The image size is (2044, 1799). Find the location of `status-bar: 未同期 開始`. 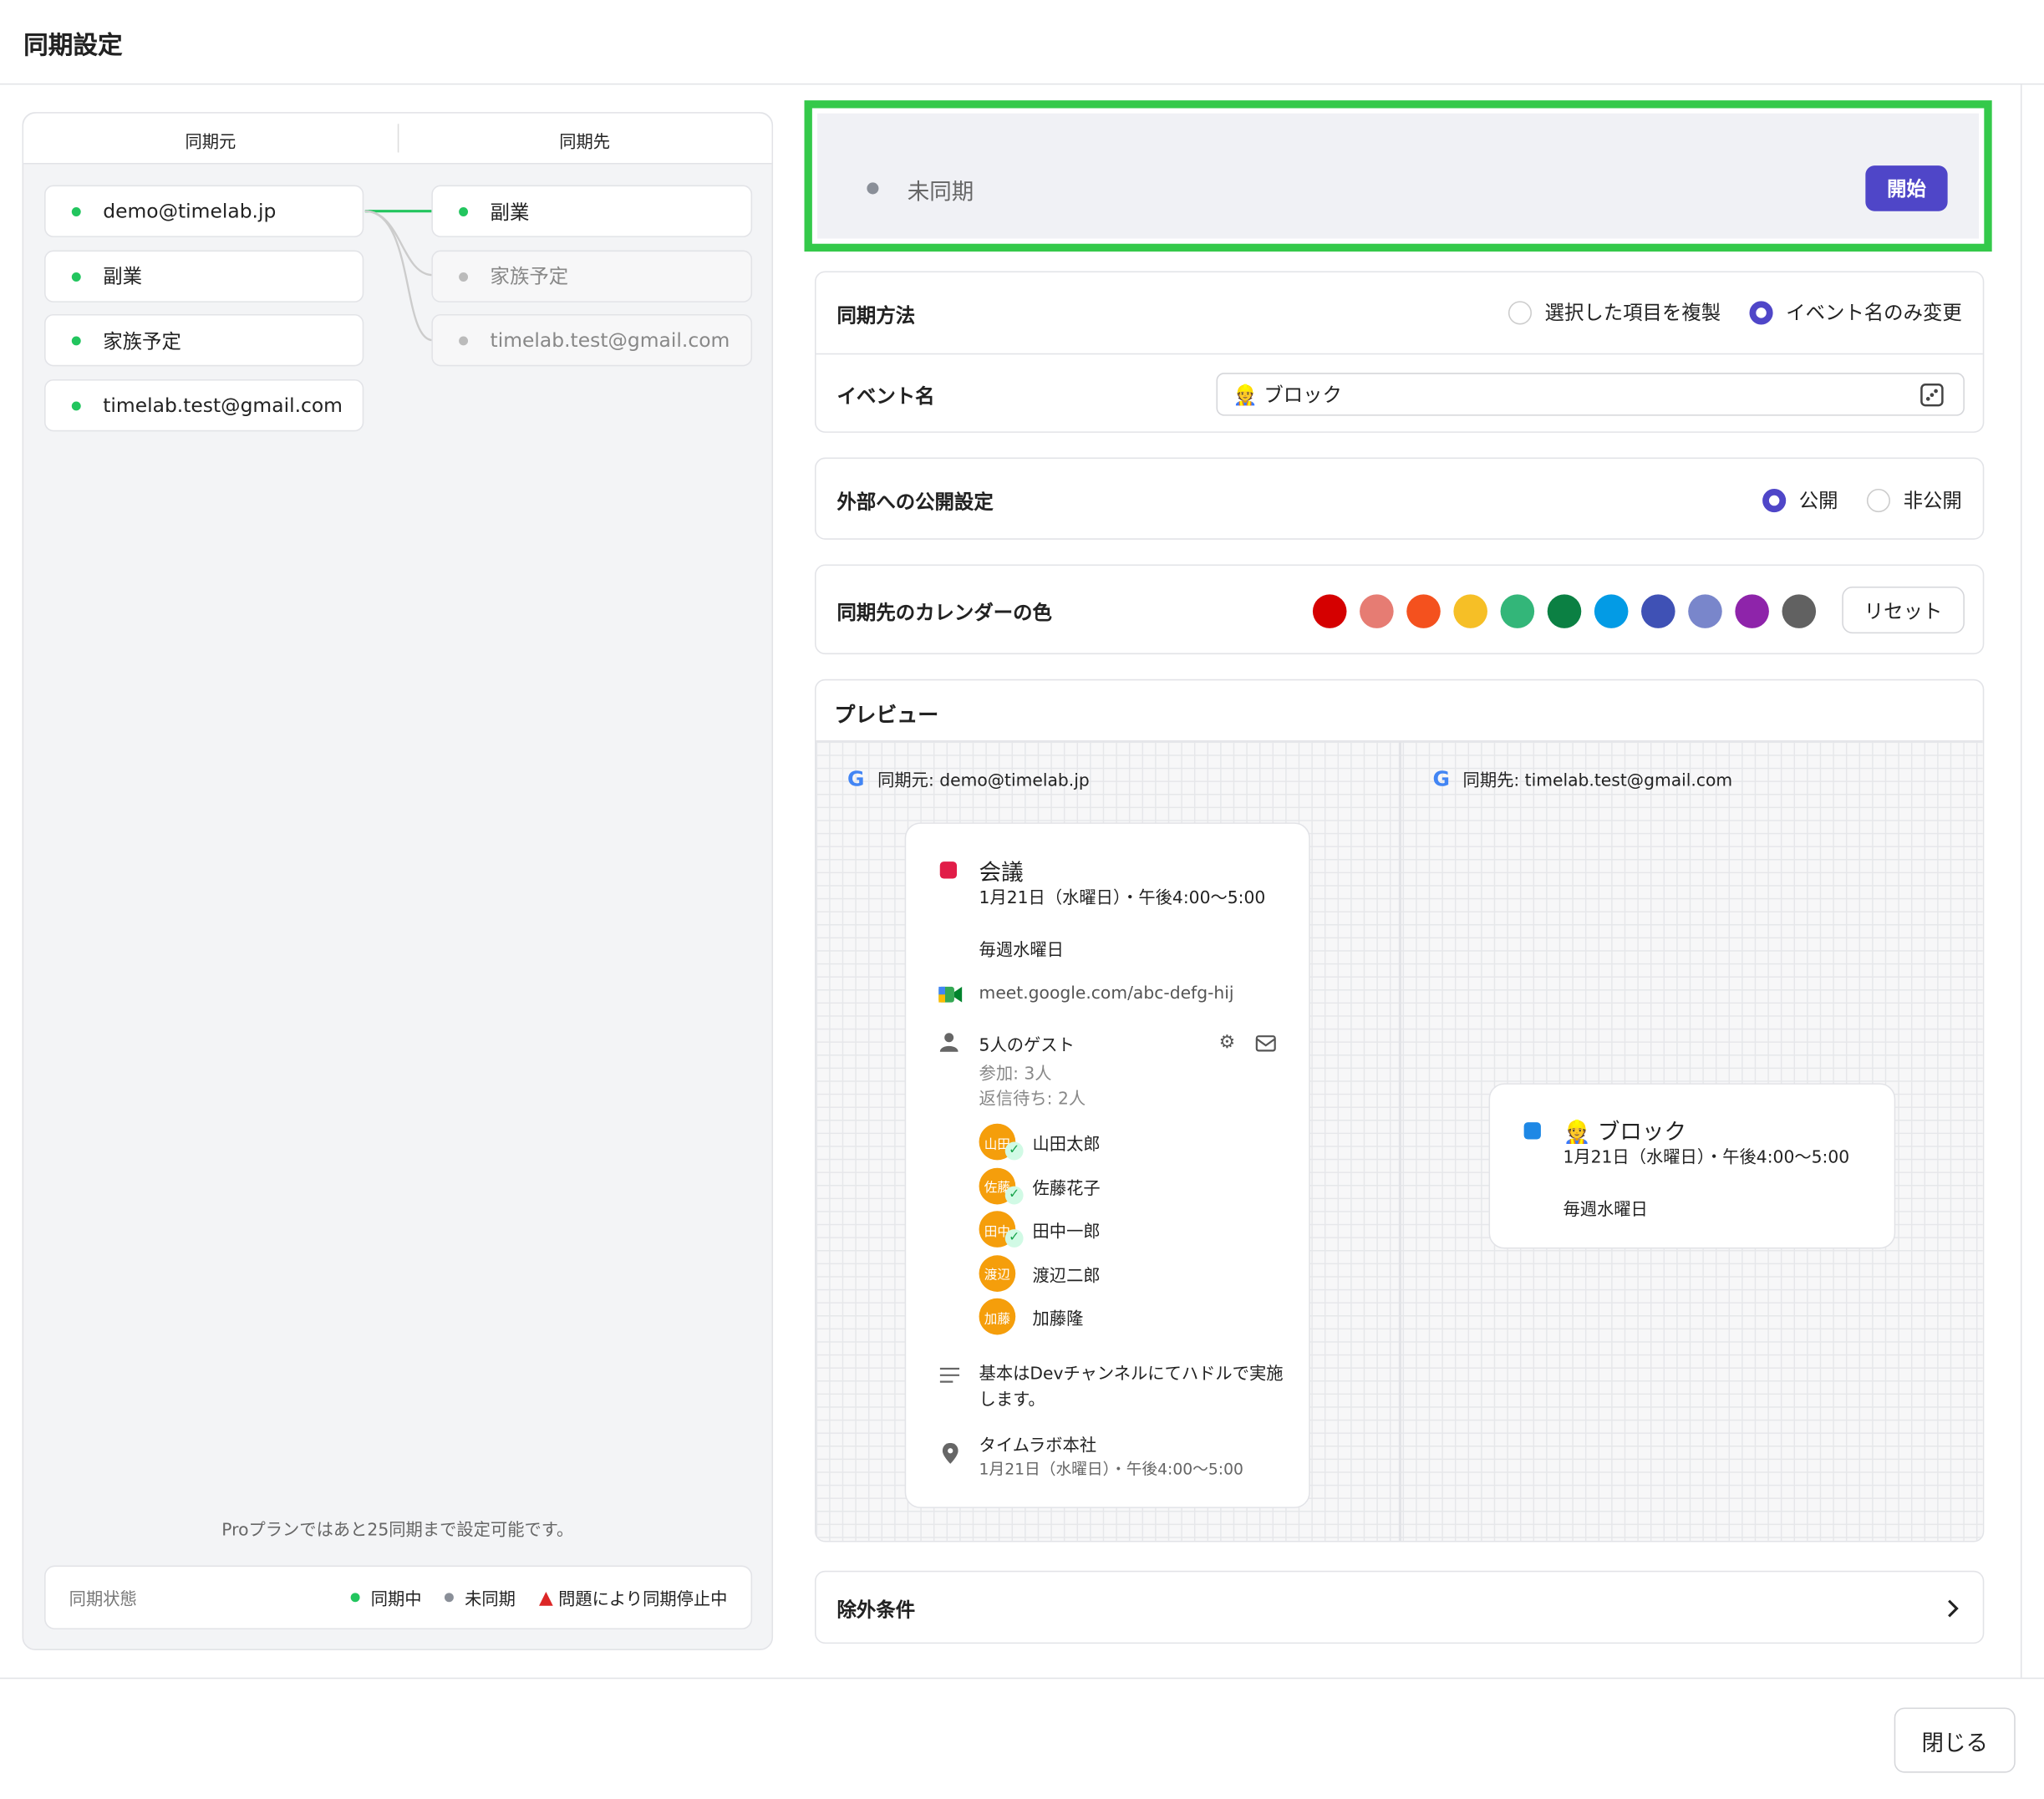

status-bar: 未同期 開始 is located at coordinates (1398, 176).